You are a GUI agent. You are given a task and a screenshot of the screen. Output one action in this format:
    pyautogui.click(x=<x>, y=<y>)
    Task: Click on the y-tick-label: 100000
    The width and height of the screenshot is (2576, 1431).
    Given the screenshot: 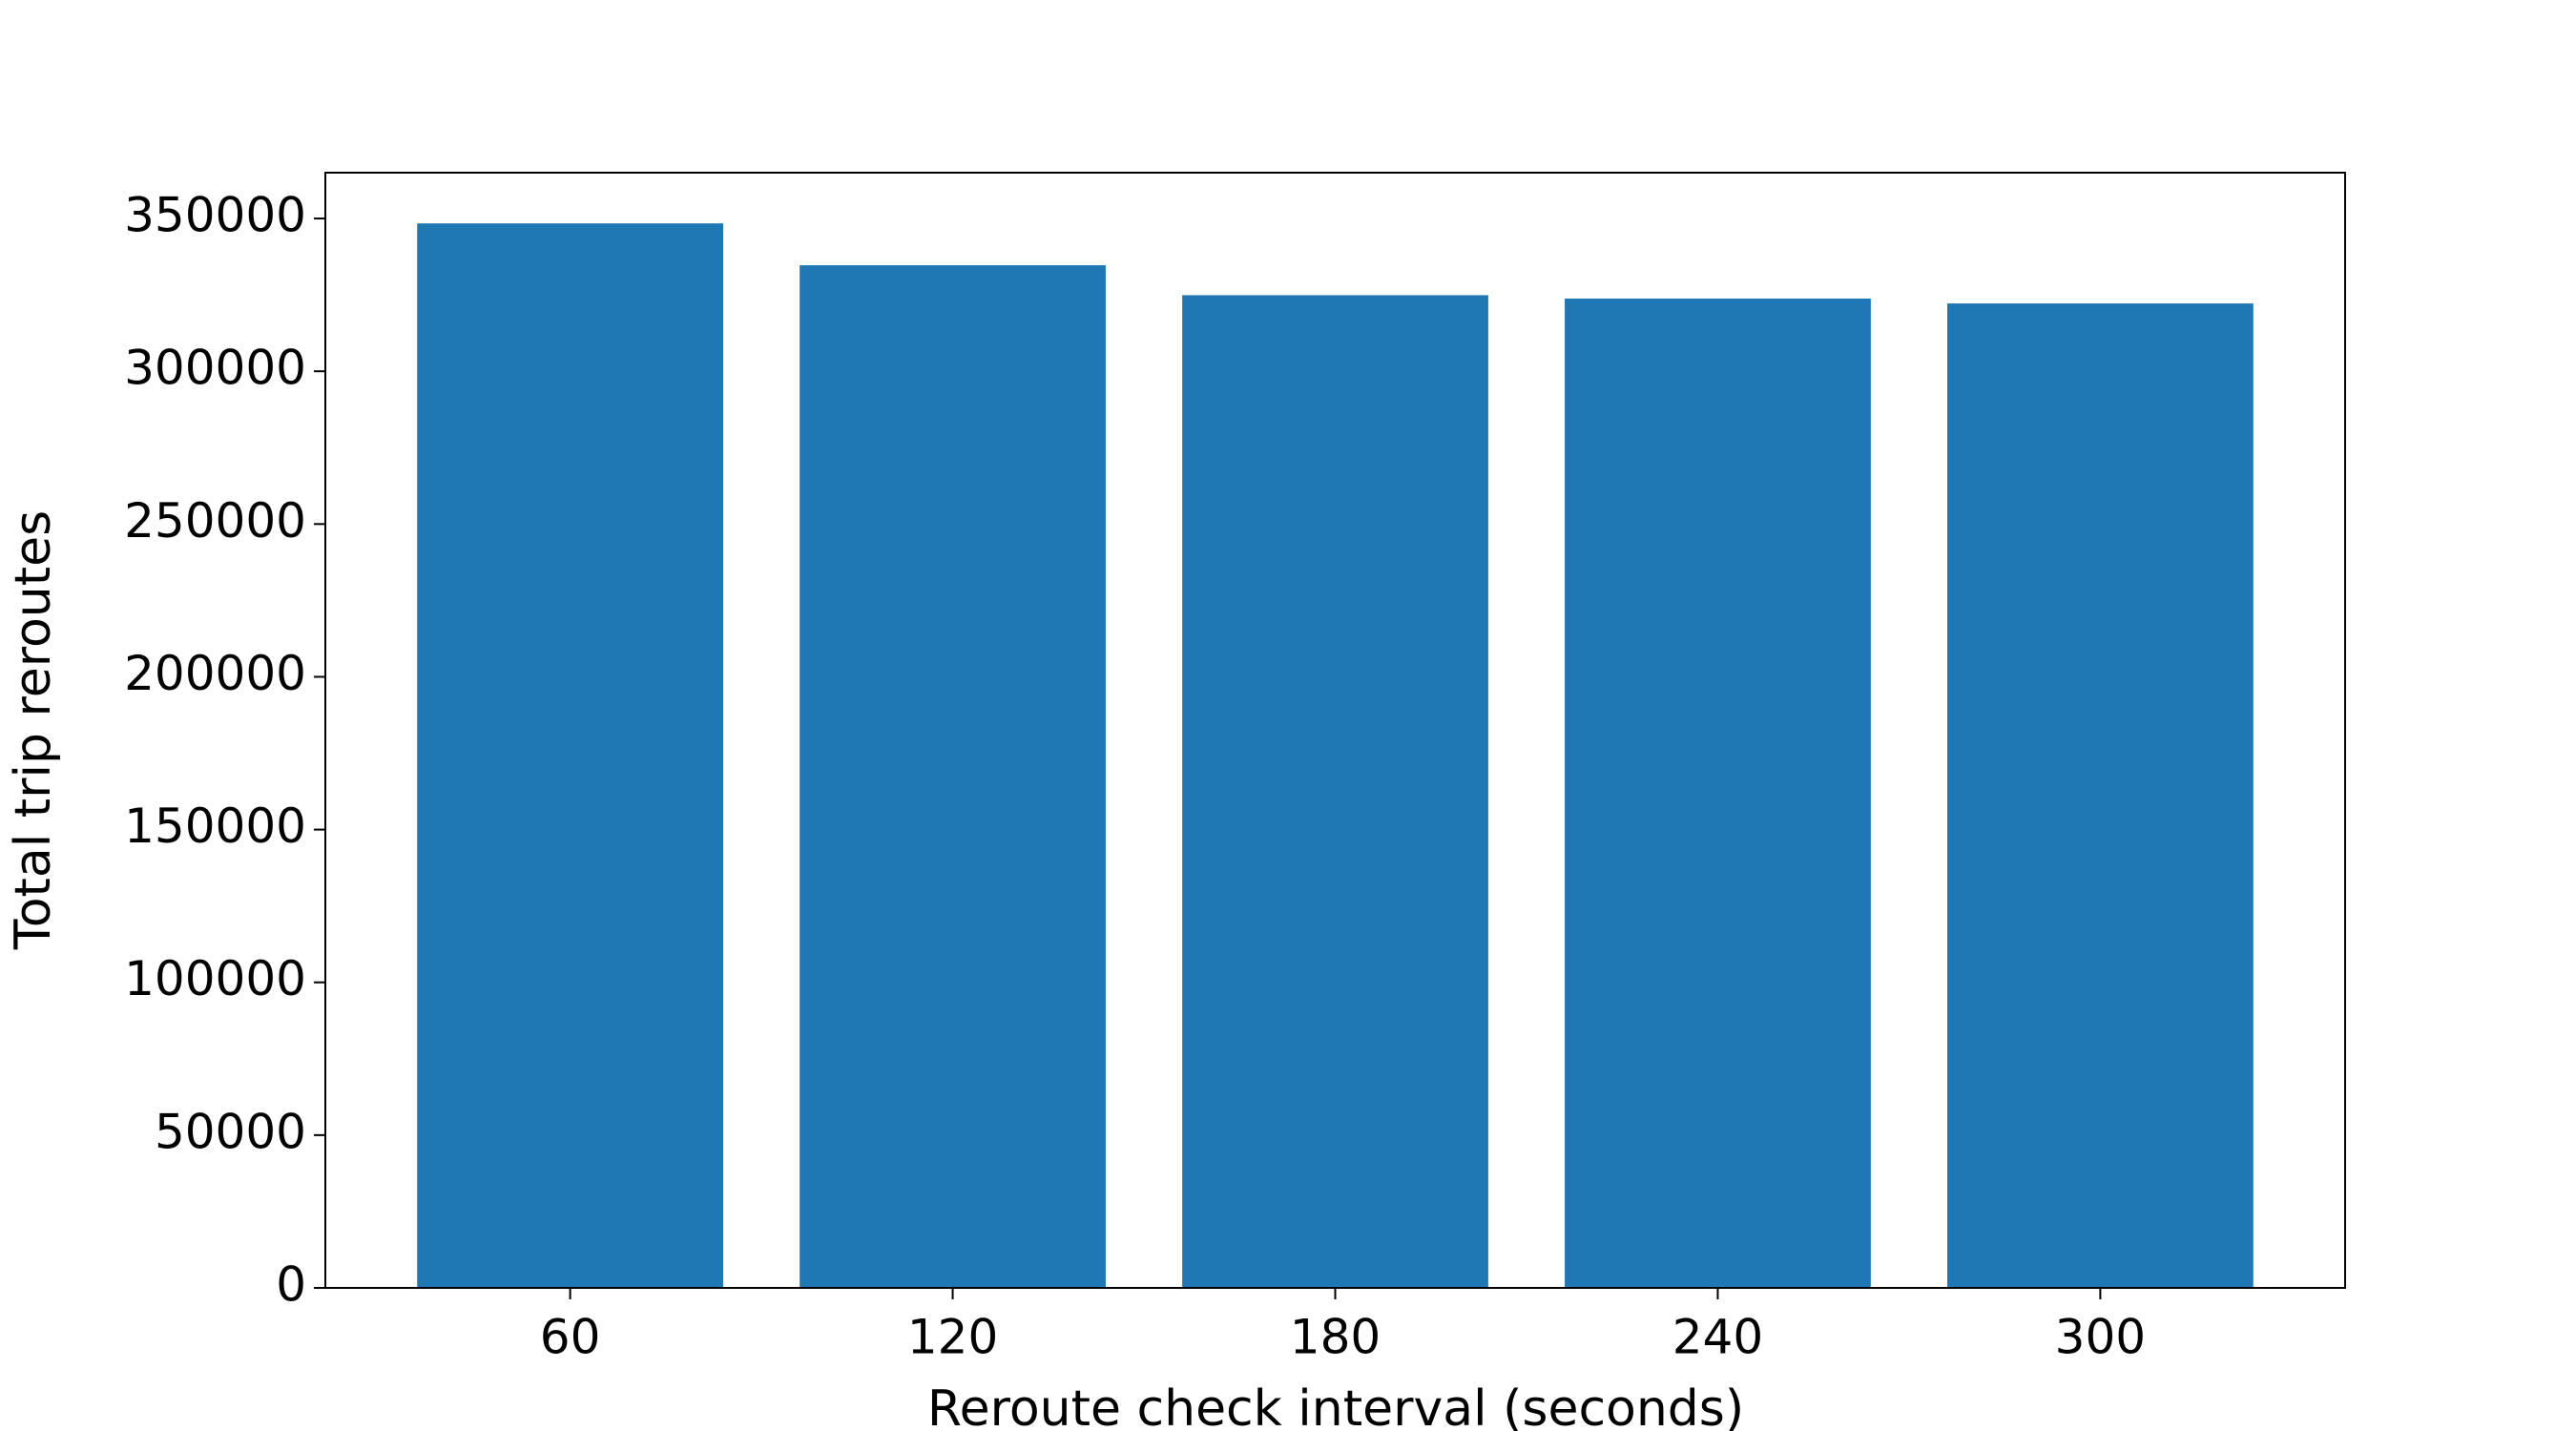 What is the action you would take?
    pyautogui.click(x=215, y=978)
    